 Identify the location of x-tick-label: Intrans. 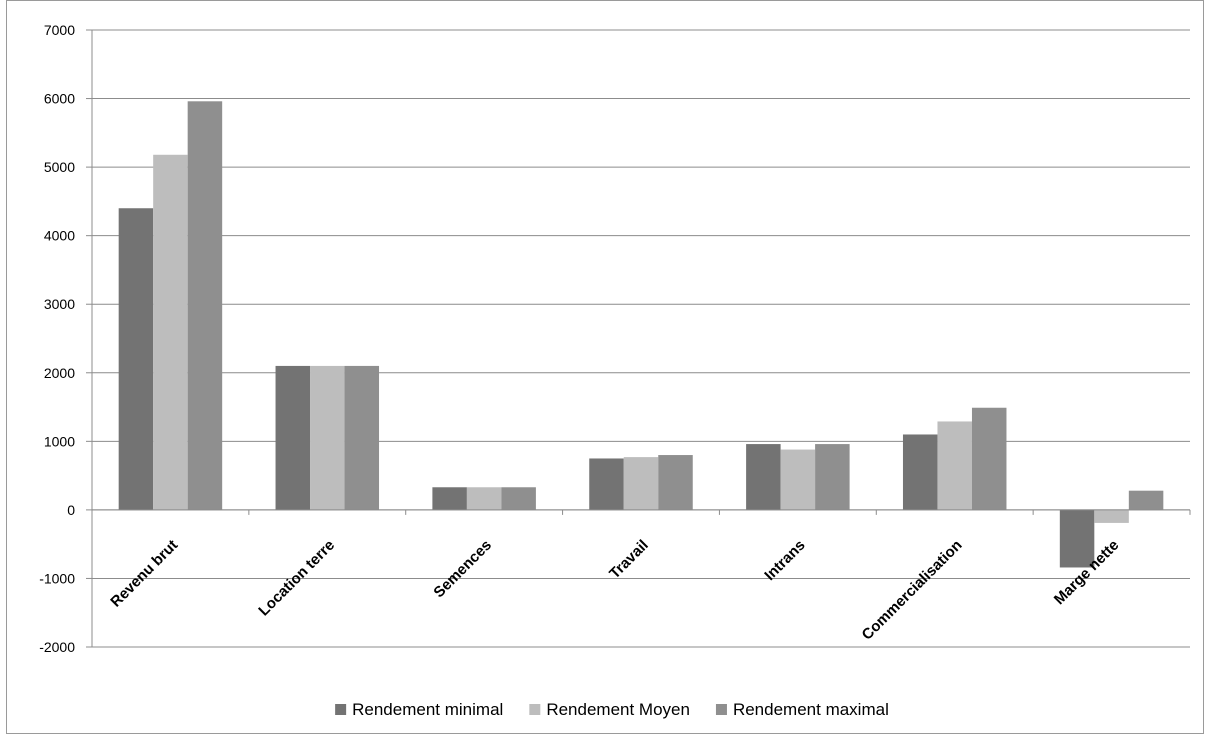
(784, 560).